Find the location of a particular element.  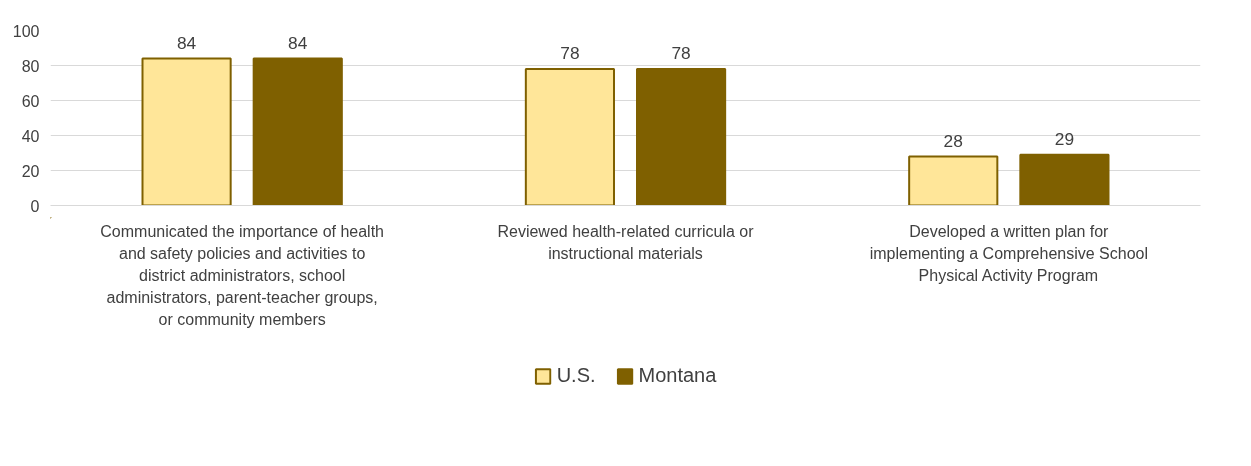

data-label: 29 is located at coordinates (1064, 138).